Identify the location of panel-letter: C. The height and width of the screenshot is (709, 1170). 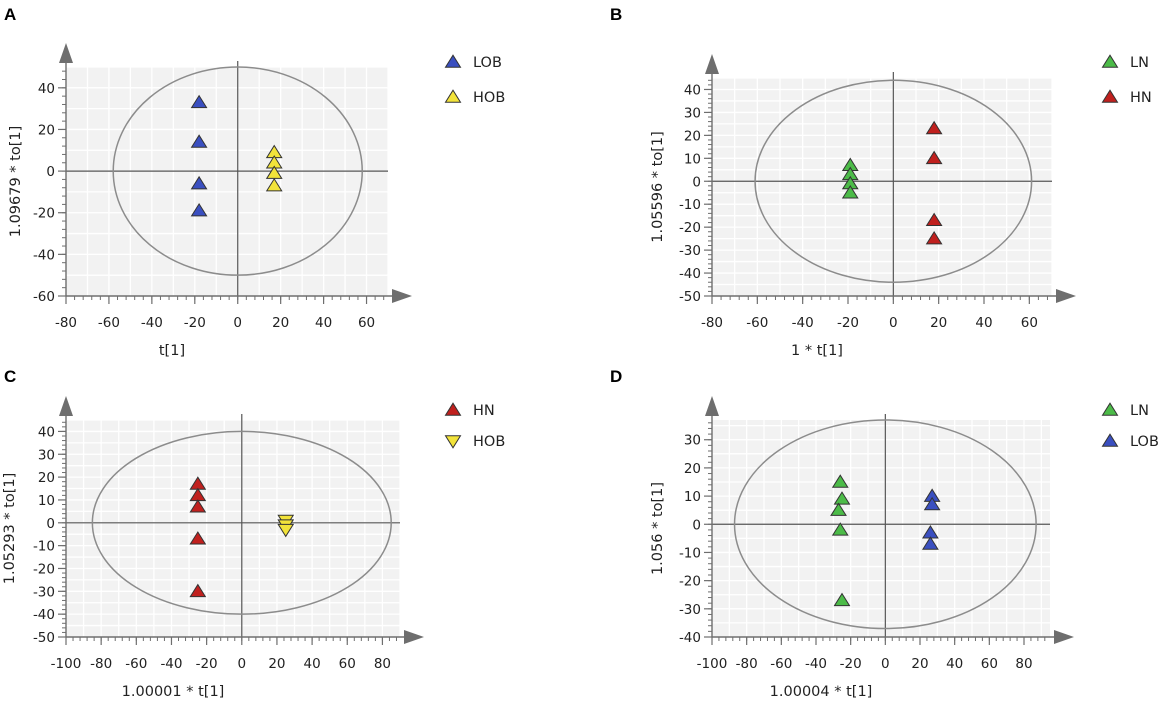
(10, 376).